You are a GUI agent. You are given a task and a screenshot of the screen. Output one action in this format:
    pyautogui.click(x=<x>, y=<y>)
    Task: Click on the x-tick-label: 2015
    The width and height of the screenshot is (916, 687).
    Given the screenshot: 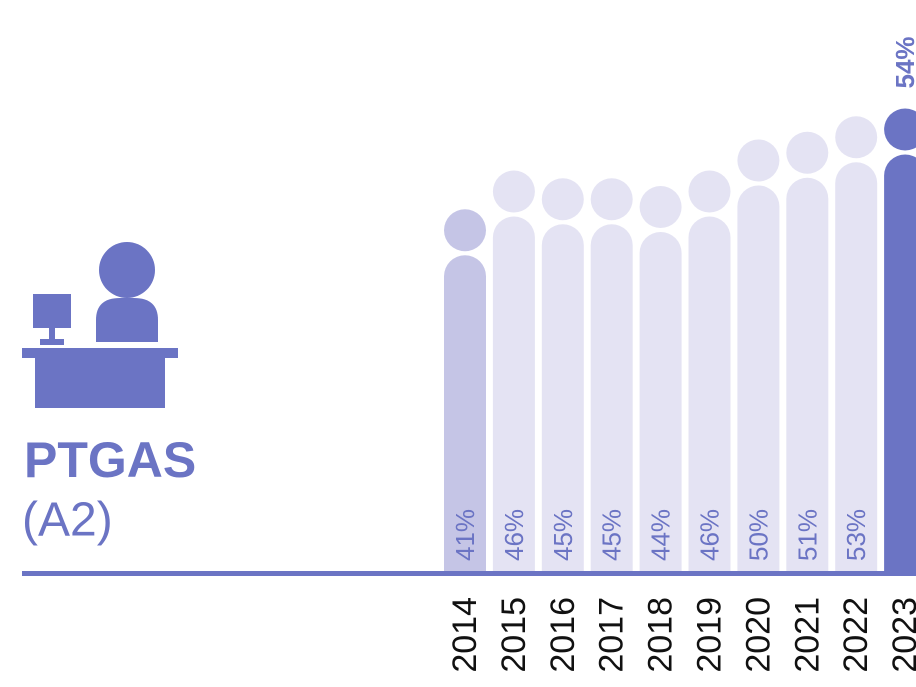 What is the action you would take?
    pyautogui.click(x=514, y=635)
    